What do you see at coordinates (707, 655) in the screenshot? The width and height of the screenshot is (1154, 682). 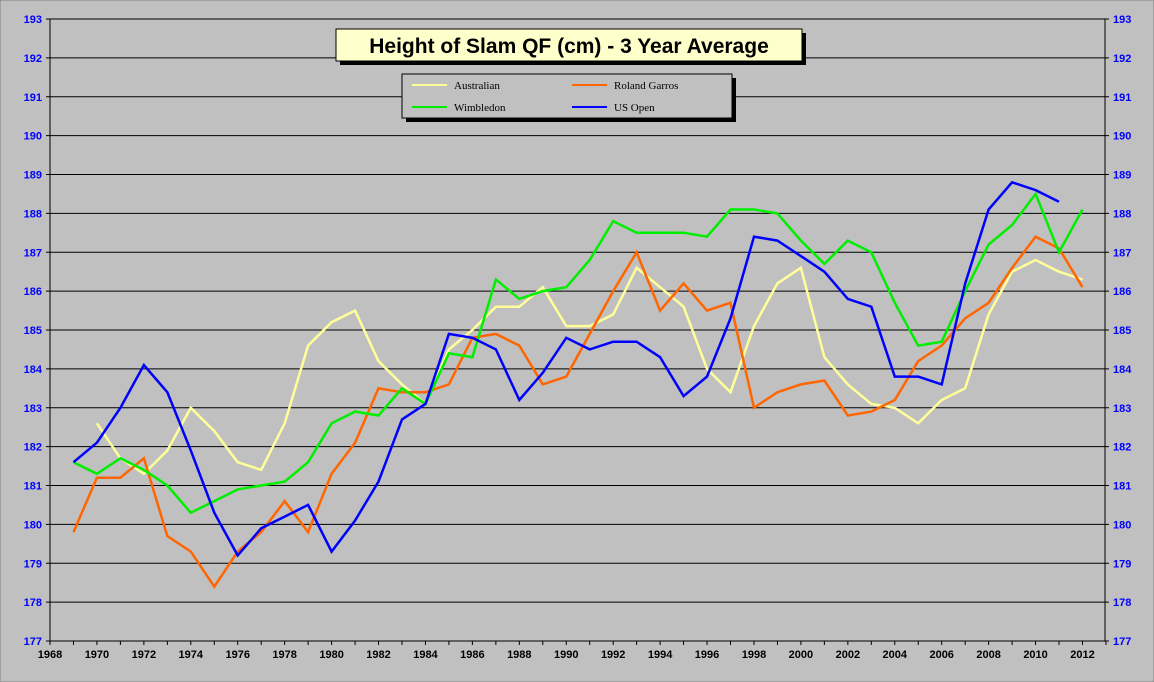 I see `x-tick-label: 1996` at bounding box center [707, 655].